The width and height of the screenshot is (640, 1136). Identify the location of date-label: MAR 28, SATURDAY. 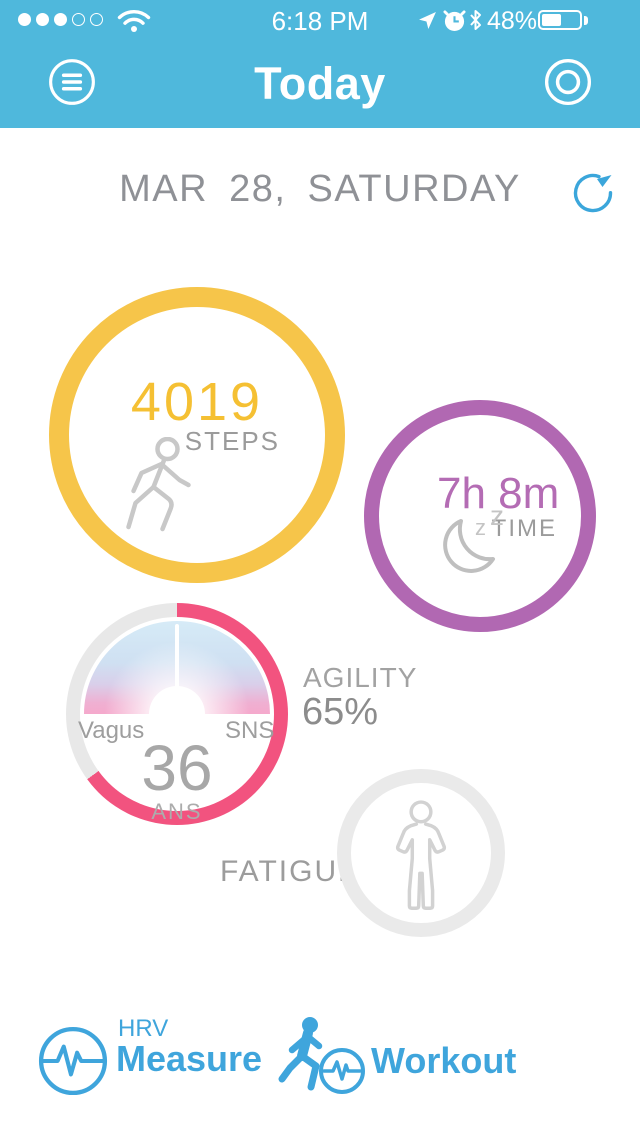
(320, 189).